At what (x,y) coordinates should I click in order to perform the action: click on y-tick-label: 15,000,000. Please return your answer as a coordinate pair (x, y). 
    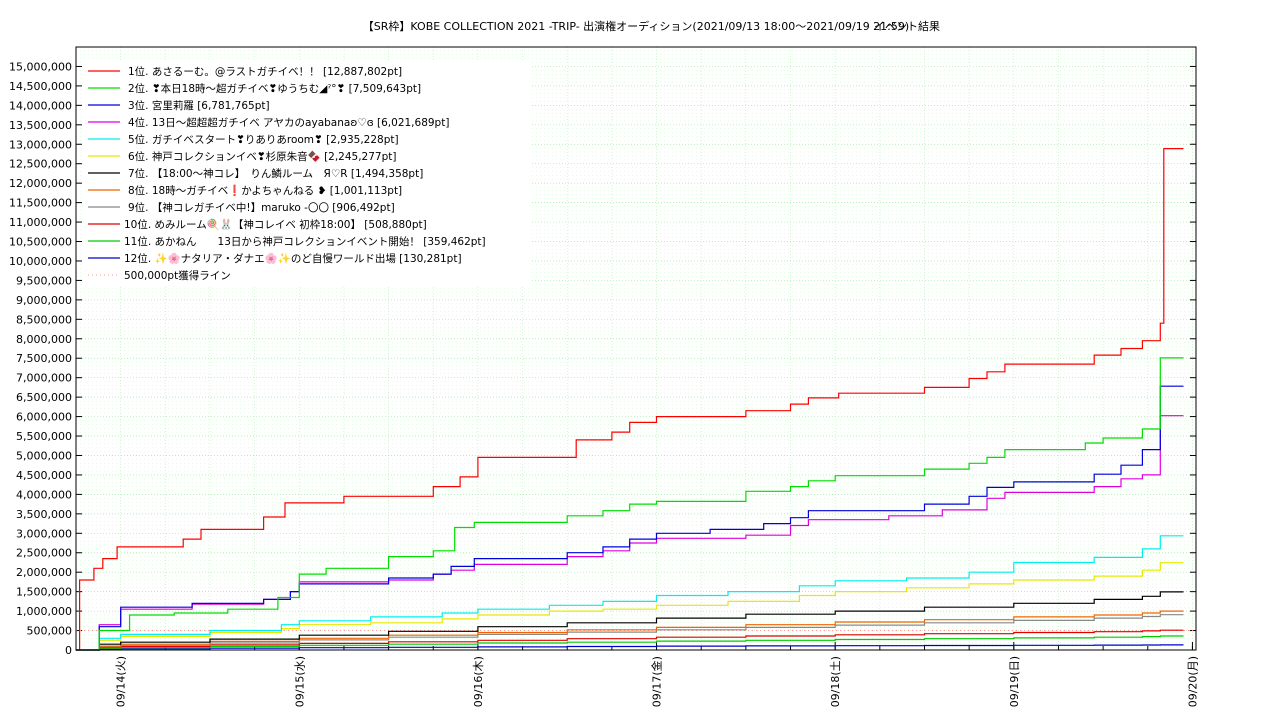
    Looking at the image, I should click on (40, 66).